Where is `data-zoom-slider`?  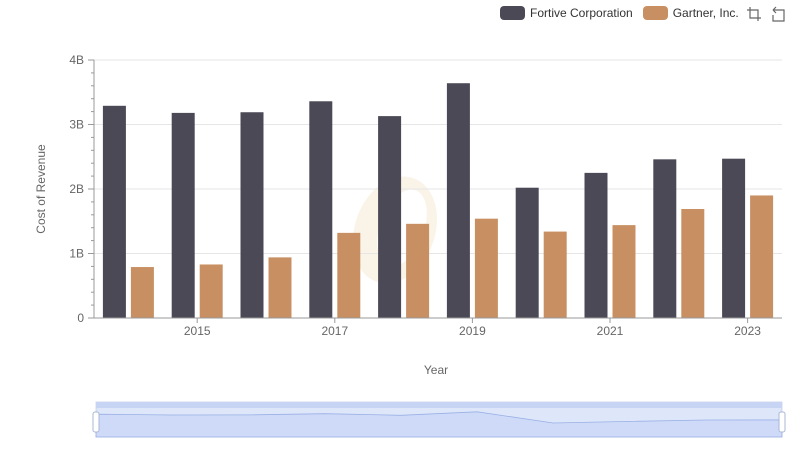 data-zoom-slider is located at coordinates (439, 419).